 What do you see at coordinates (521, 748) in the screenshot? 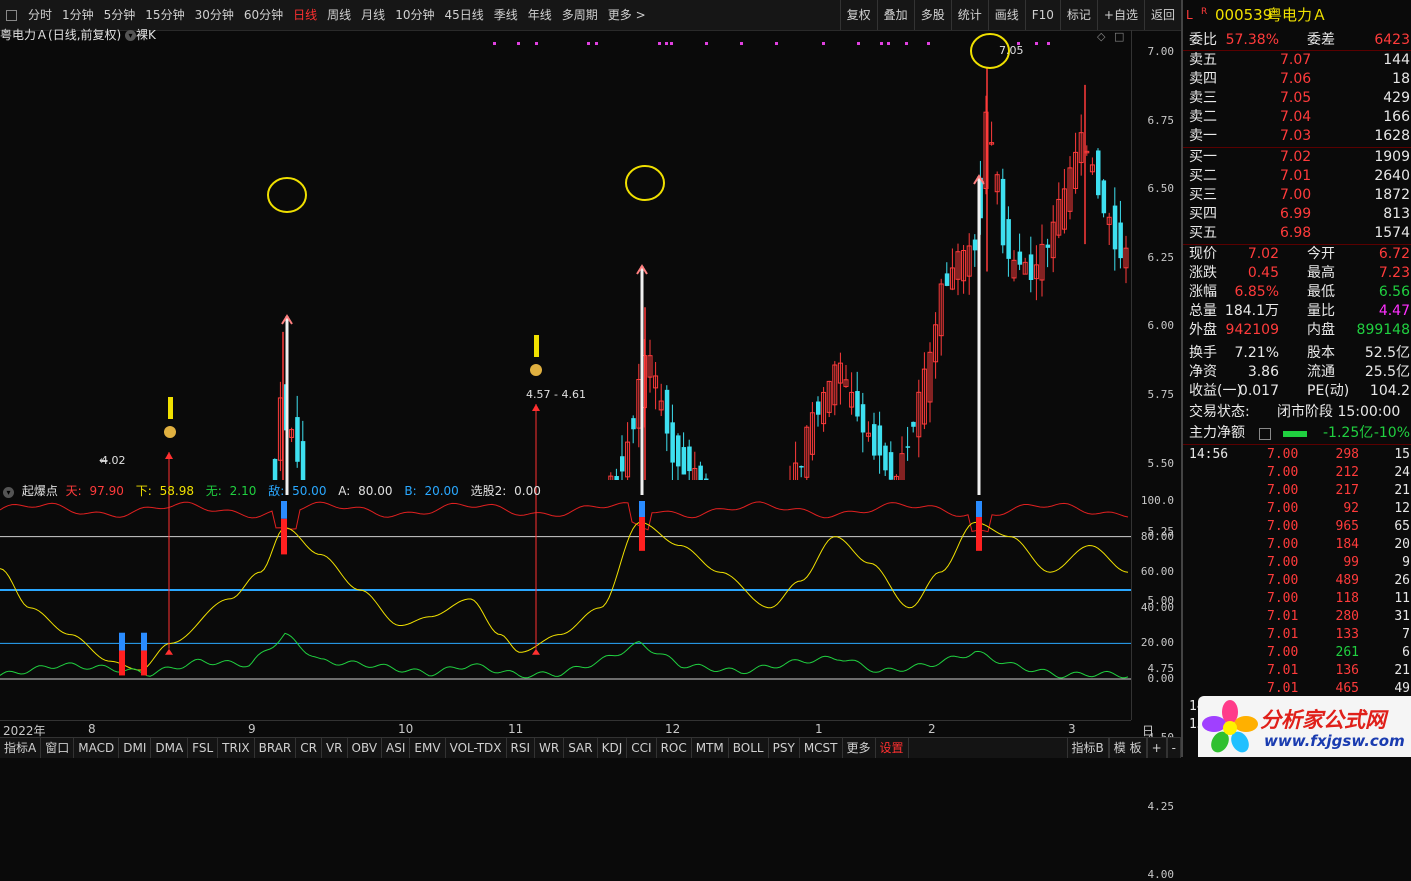
I see `indicator-tab: RSI` at bounding box center [521, 748].